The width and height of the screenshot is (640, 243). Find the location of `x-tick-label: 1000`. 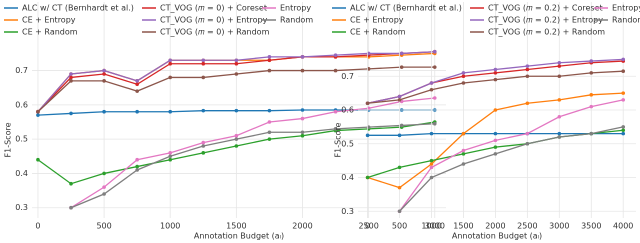

x-tick-label: 1000 is located at coordinates (170, 226).